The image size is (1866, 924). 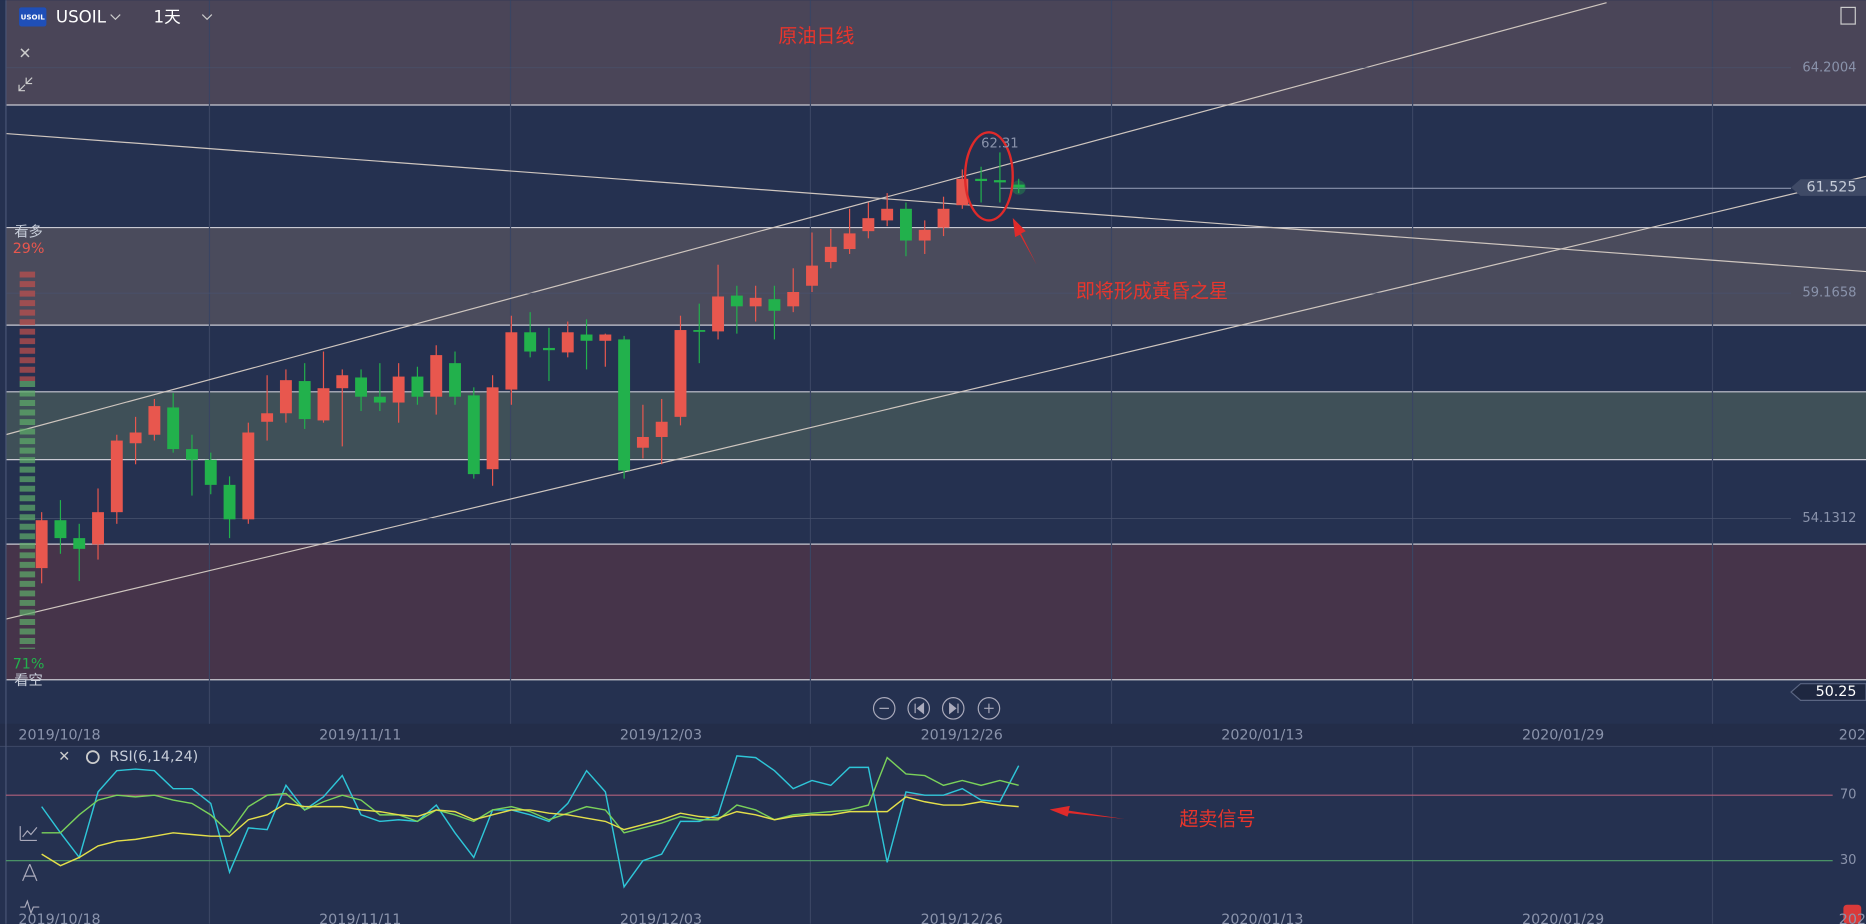 I want to click on highlight-ellipse, so click(x=988, y=176).